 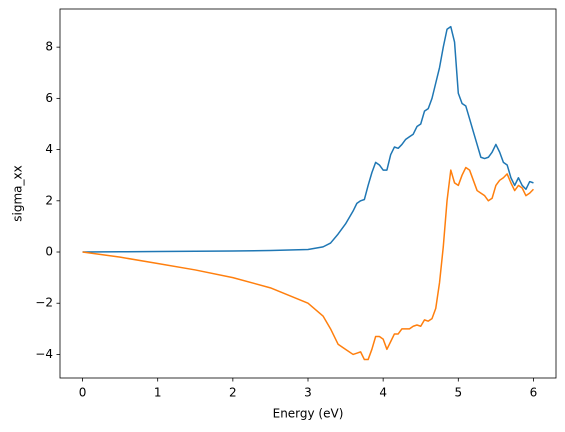 I want to click on x-tick-label: 3, so click(x=308, y=393).